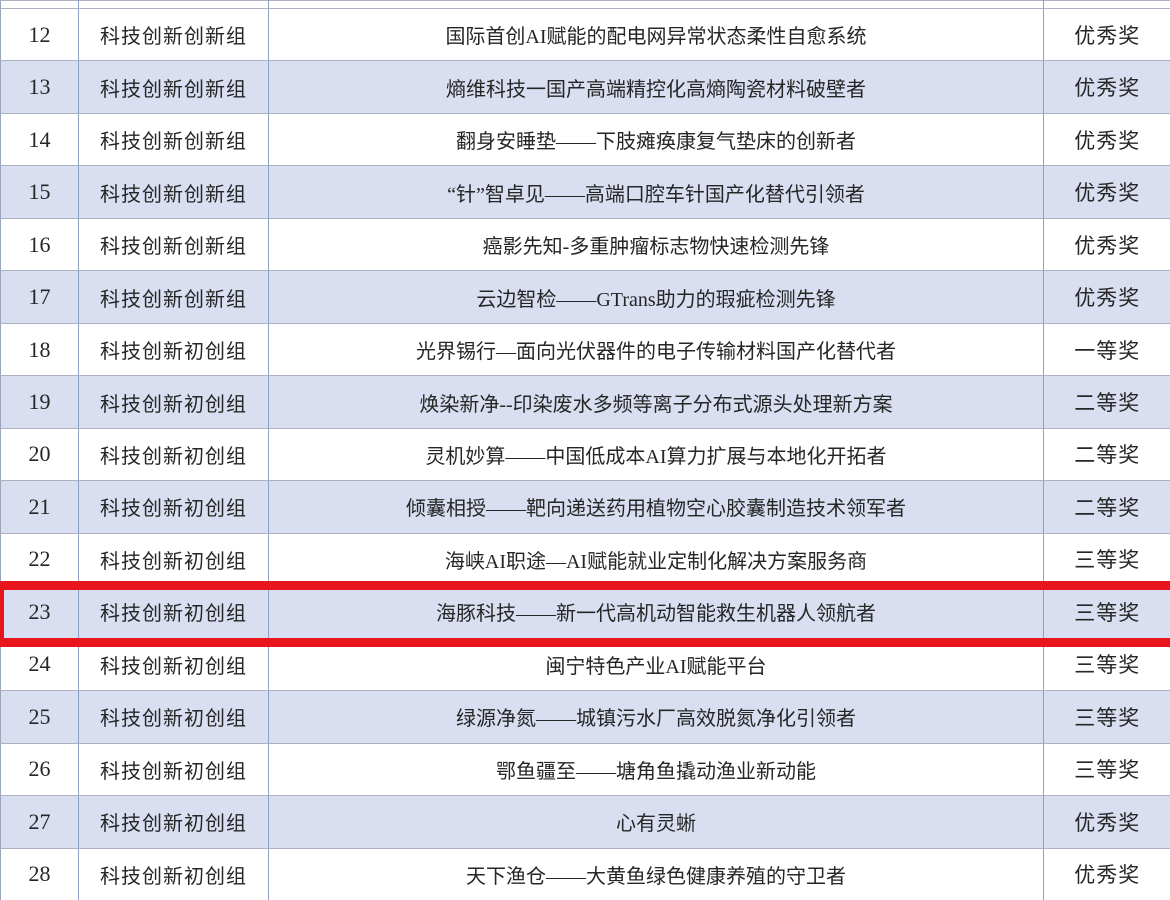  I want to click on project-cell: 天下渔仓——大黄鱼绿色健康养殖的守卫者, so click(656, 873).